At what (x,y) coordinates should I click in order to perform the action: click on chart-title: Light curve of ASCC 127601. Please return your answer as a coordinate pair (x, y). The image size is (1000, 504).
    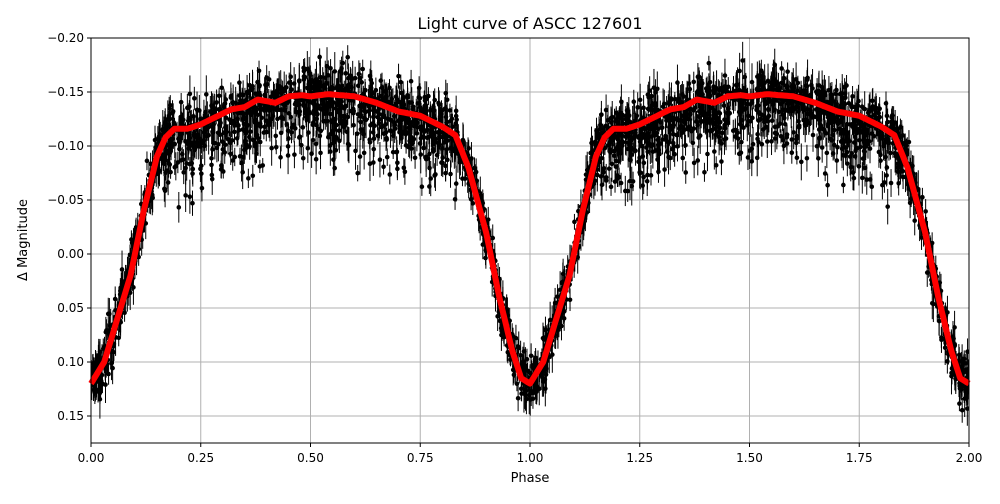
    Looking at the image, I should click on (529, 23).